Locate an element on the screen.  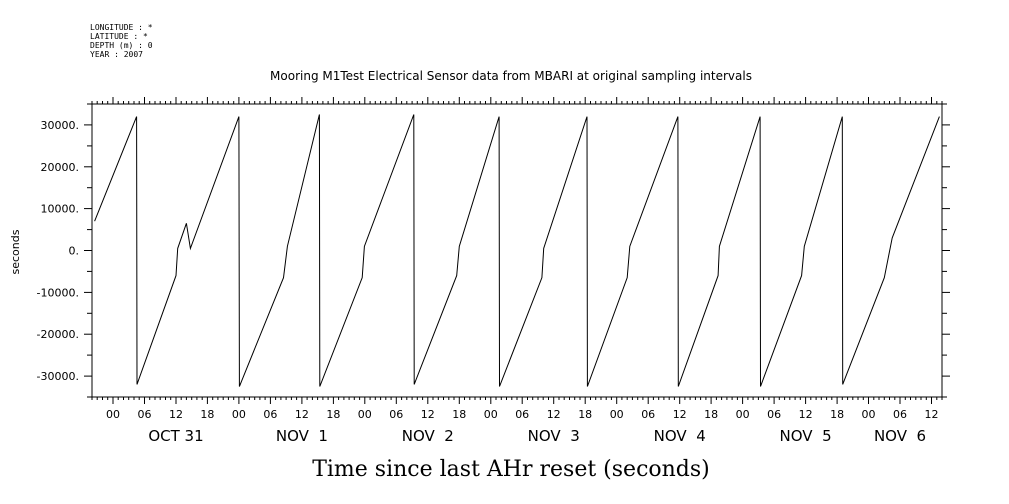
year-meta: YEAR : 2007 is located at coordinates (116, 54).